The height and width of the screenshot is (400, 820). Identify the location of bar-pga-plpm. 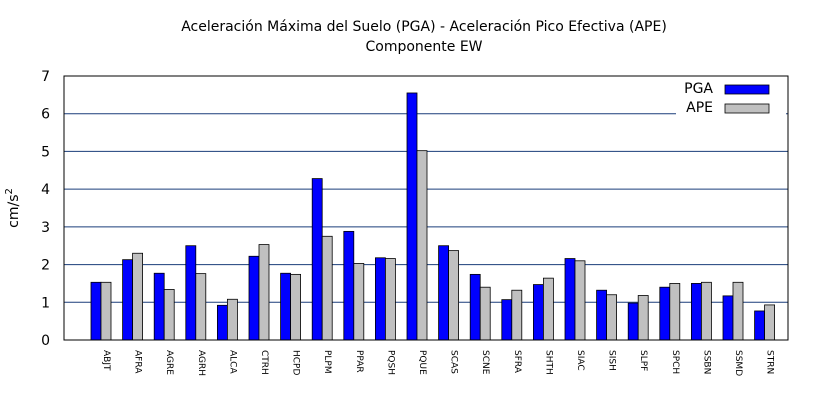
(317, 259).